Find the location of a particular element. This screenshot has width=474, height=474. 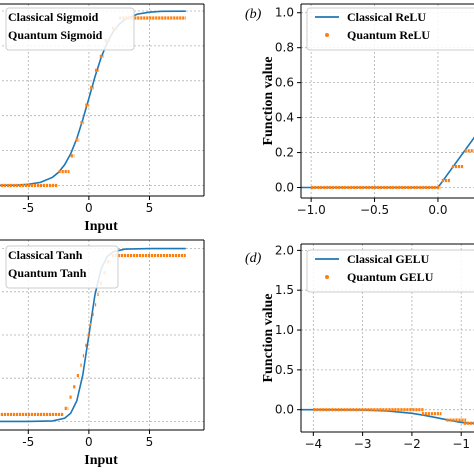

tick-label-x: −2 is located at coordinates (412, 444).